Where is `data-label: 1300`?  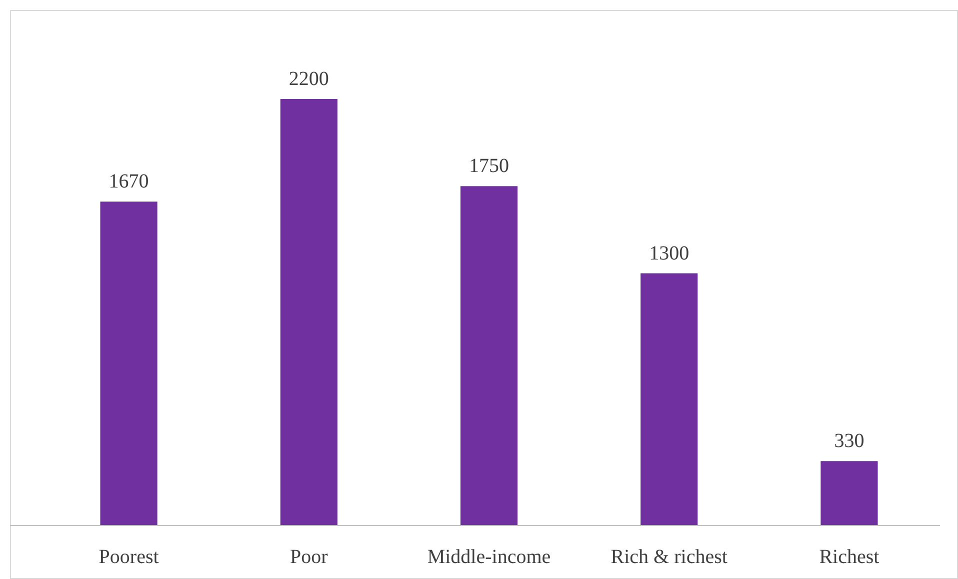 data-label: 1300 is located at coordinates (669, 253).